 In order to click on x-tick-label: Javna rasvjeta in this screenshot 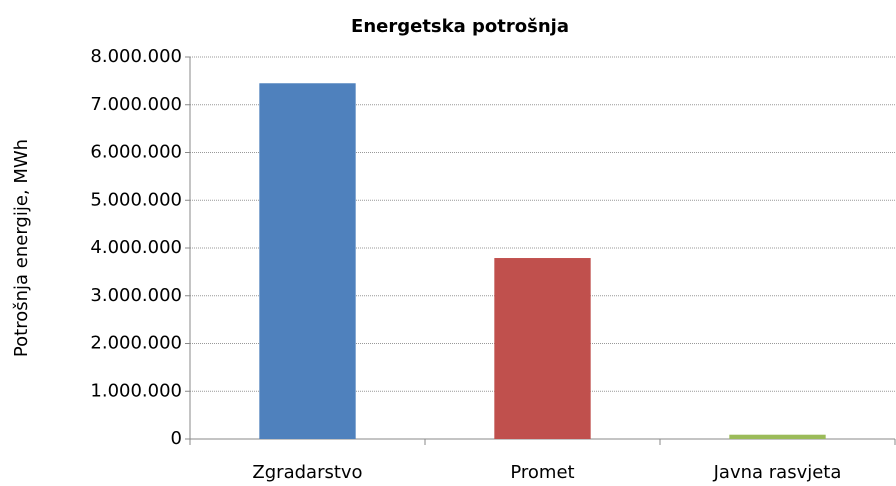, I will do `click(777, 472)`.